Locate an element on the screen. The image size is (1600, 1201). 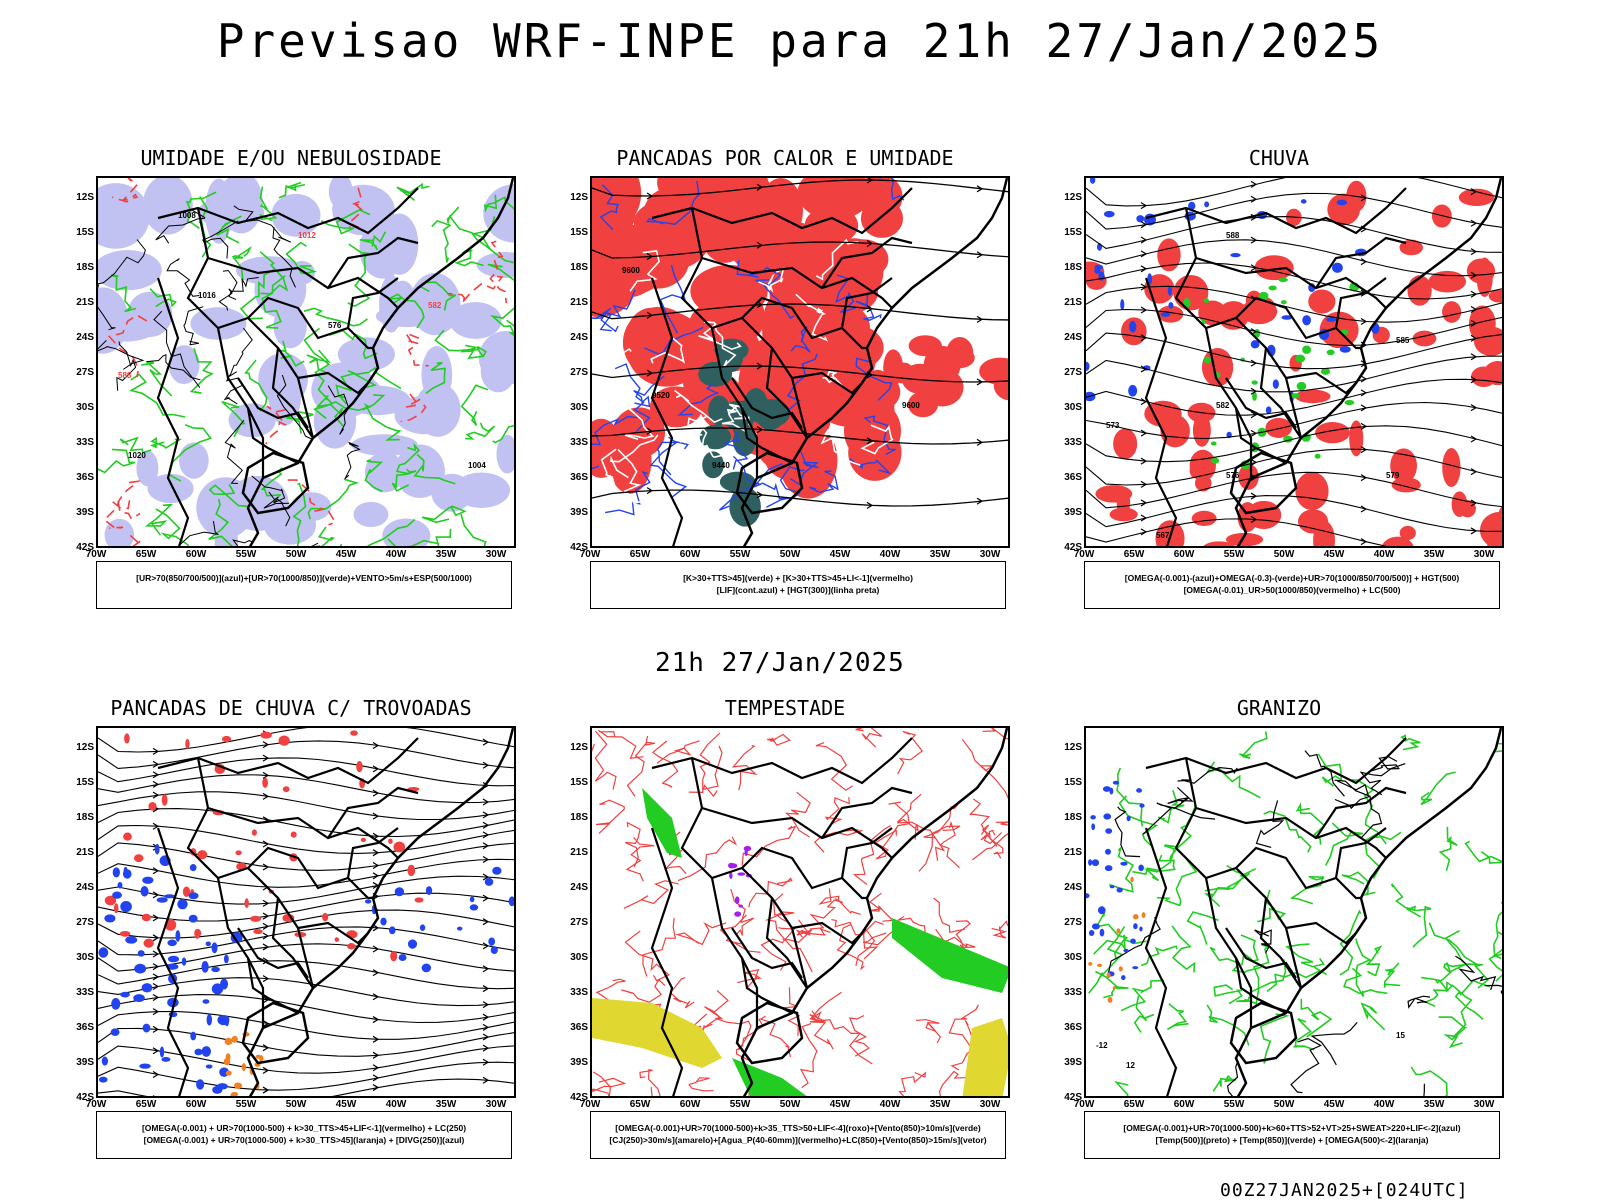
map-umidade: 1008 1012 1016 576 582 1020 1004 588 is located at coordinates (306, 362).